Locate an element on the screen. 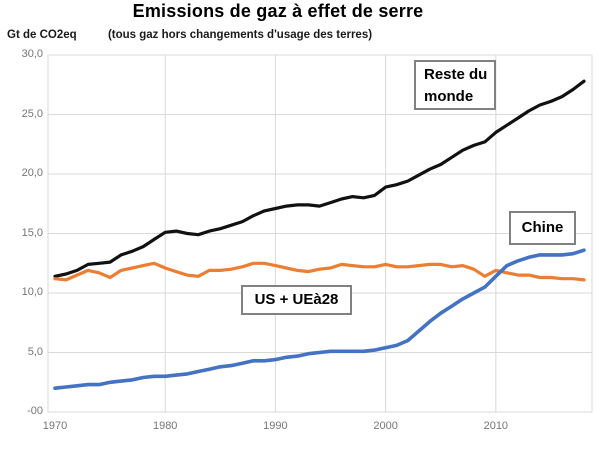  y-tick-label: 15,0 is located at coordinates (32, 232).